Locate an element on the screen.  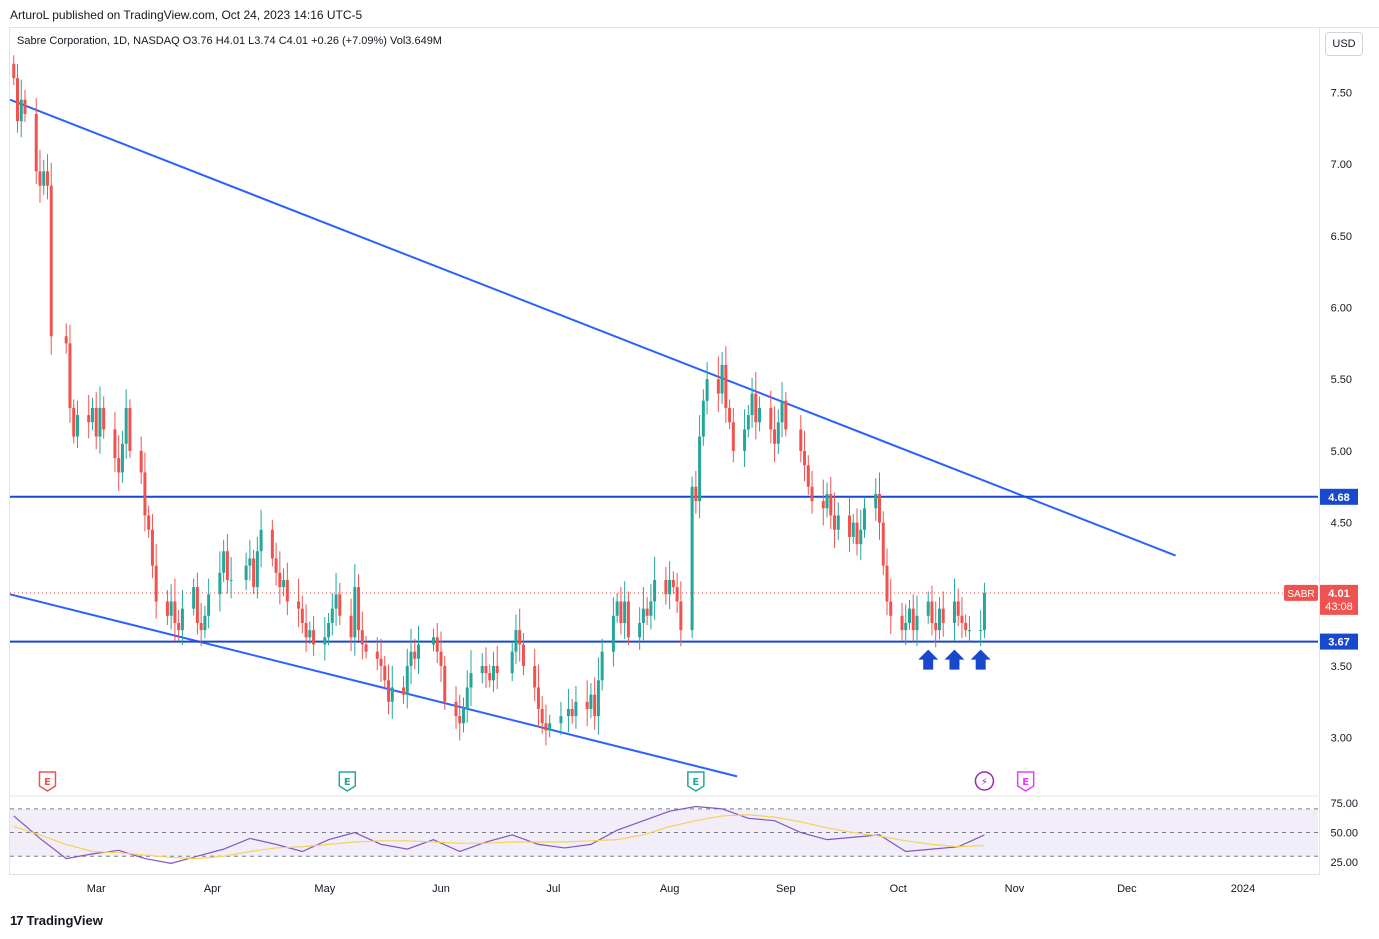
time-tick-label: Mar is located at coordinates (96, 889).